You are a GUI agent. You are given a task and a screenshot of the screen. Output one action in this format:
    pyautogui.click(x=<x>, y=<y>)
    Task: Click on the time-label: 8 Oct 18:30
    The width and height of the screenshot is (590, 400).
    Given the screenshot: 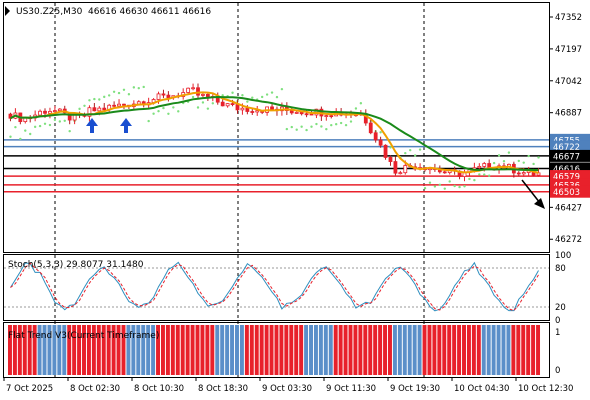 What is the action you would take?
    pyautogui.click(x=223, y=389)
    